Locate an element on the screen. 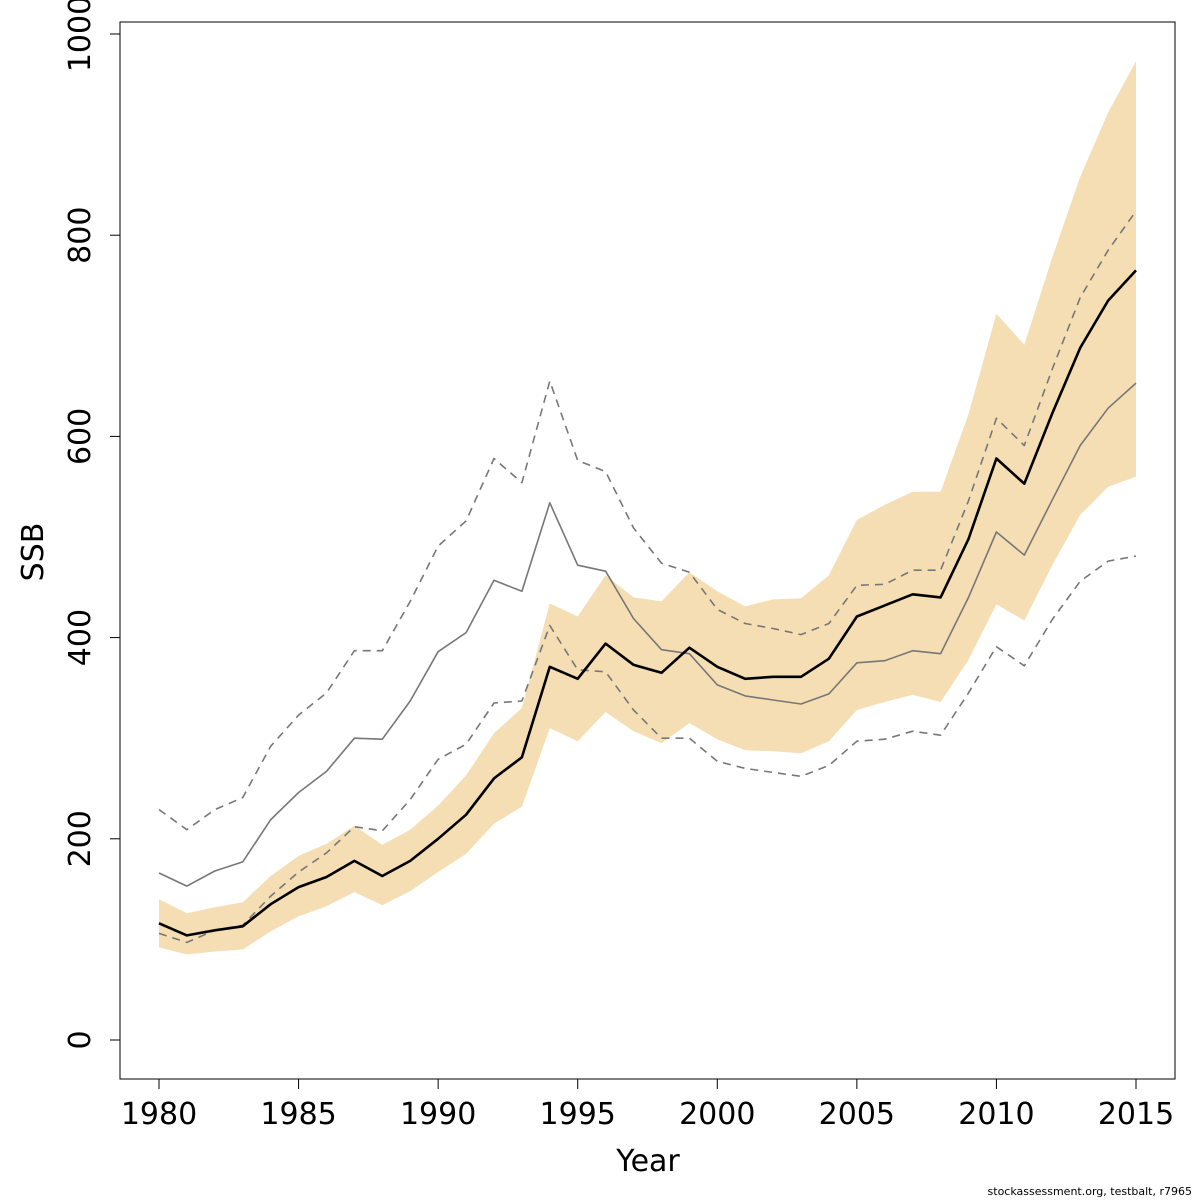 This screenshot has height=1200, width=1200. y-tick-label: 1000 is located at coordinates (80, 36).